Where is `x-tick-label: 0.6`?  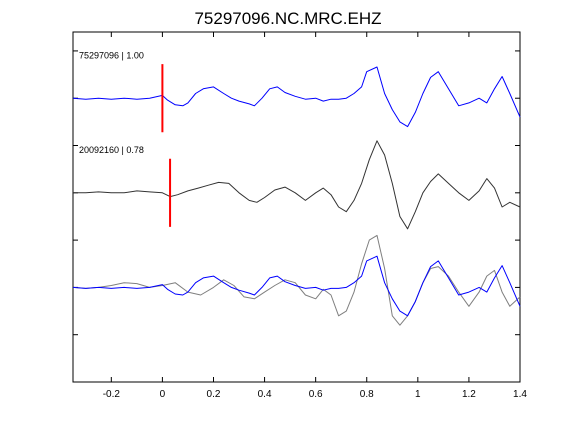 x-tick-label: 0.6 is located at coordinates (316, 394).